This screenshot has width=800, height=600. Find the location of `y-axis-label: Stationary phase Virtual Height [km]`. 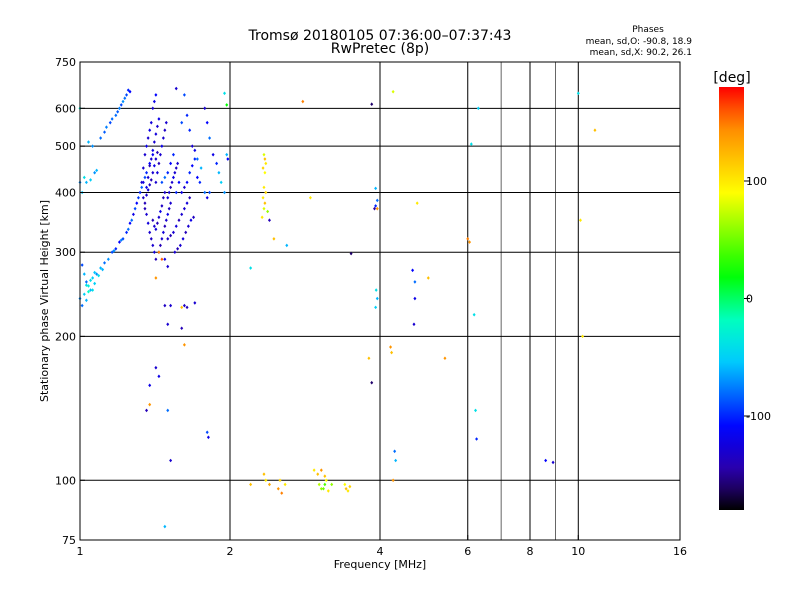

y-axis-label: Stationary phase Virtual Height [km] is located at coordinates (44, 301).